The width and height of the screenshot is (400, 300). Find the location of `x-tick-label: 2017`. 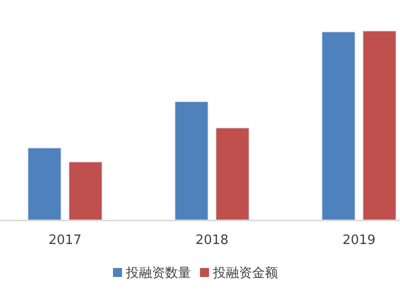

x-tick-label: 2017 is located at coordinates (65, 240).